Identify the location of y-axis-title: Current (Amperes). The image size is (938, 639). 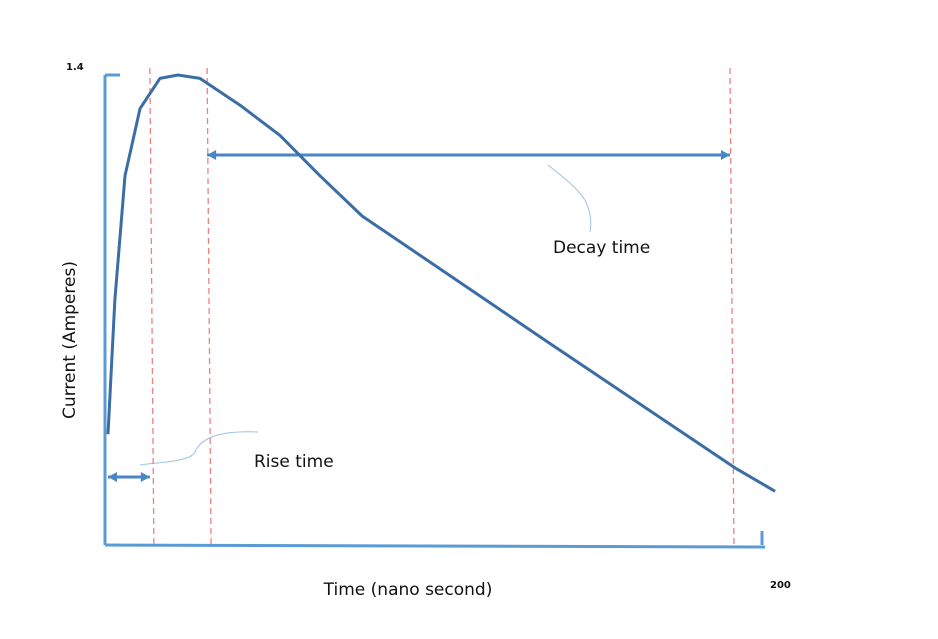
(70, 340).